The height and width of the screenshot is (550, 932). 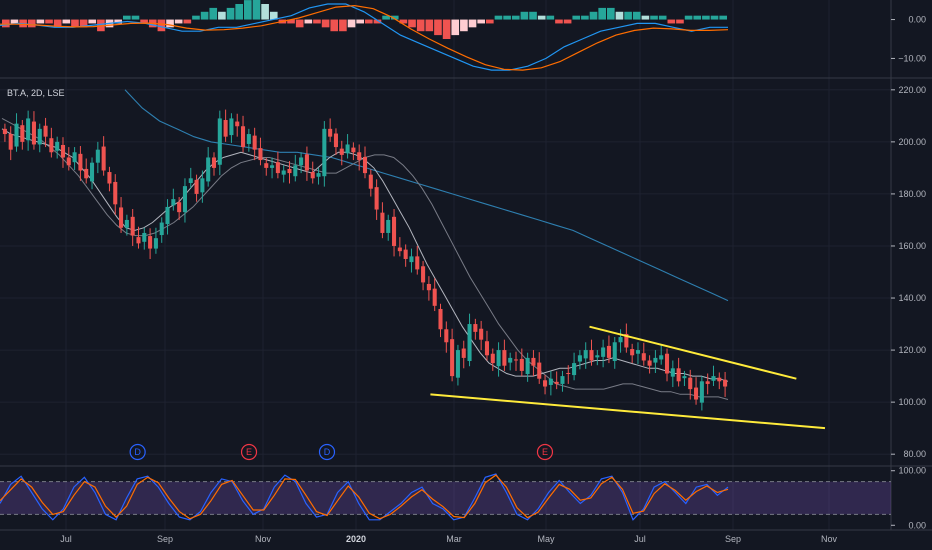 I want to click on time-axis: Jul Sep Nov 2020 Mar May Jul Sep Nov, so click(x=448, y=539).